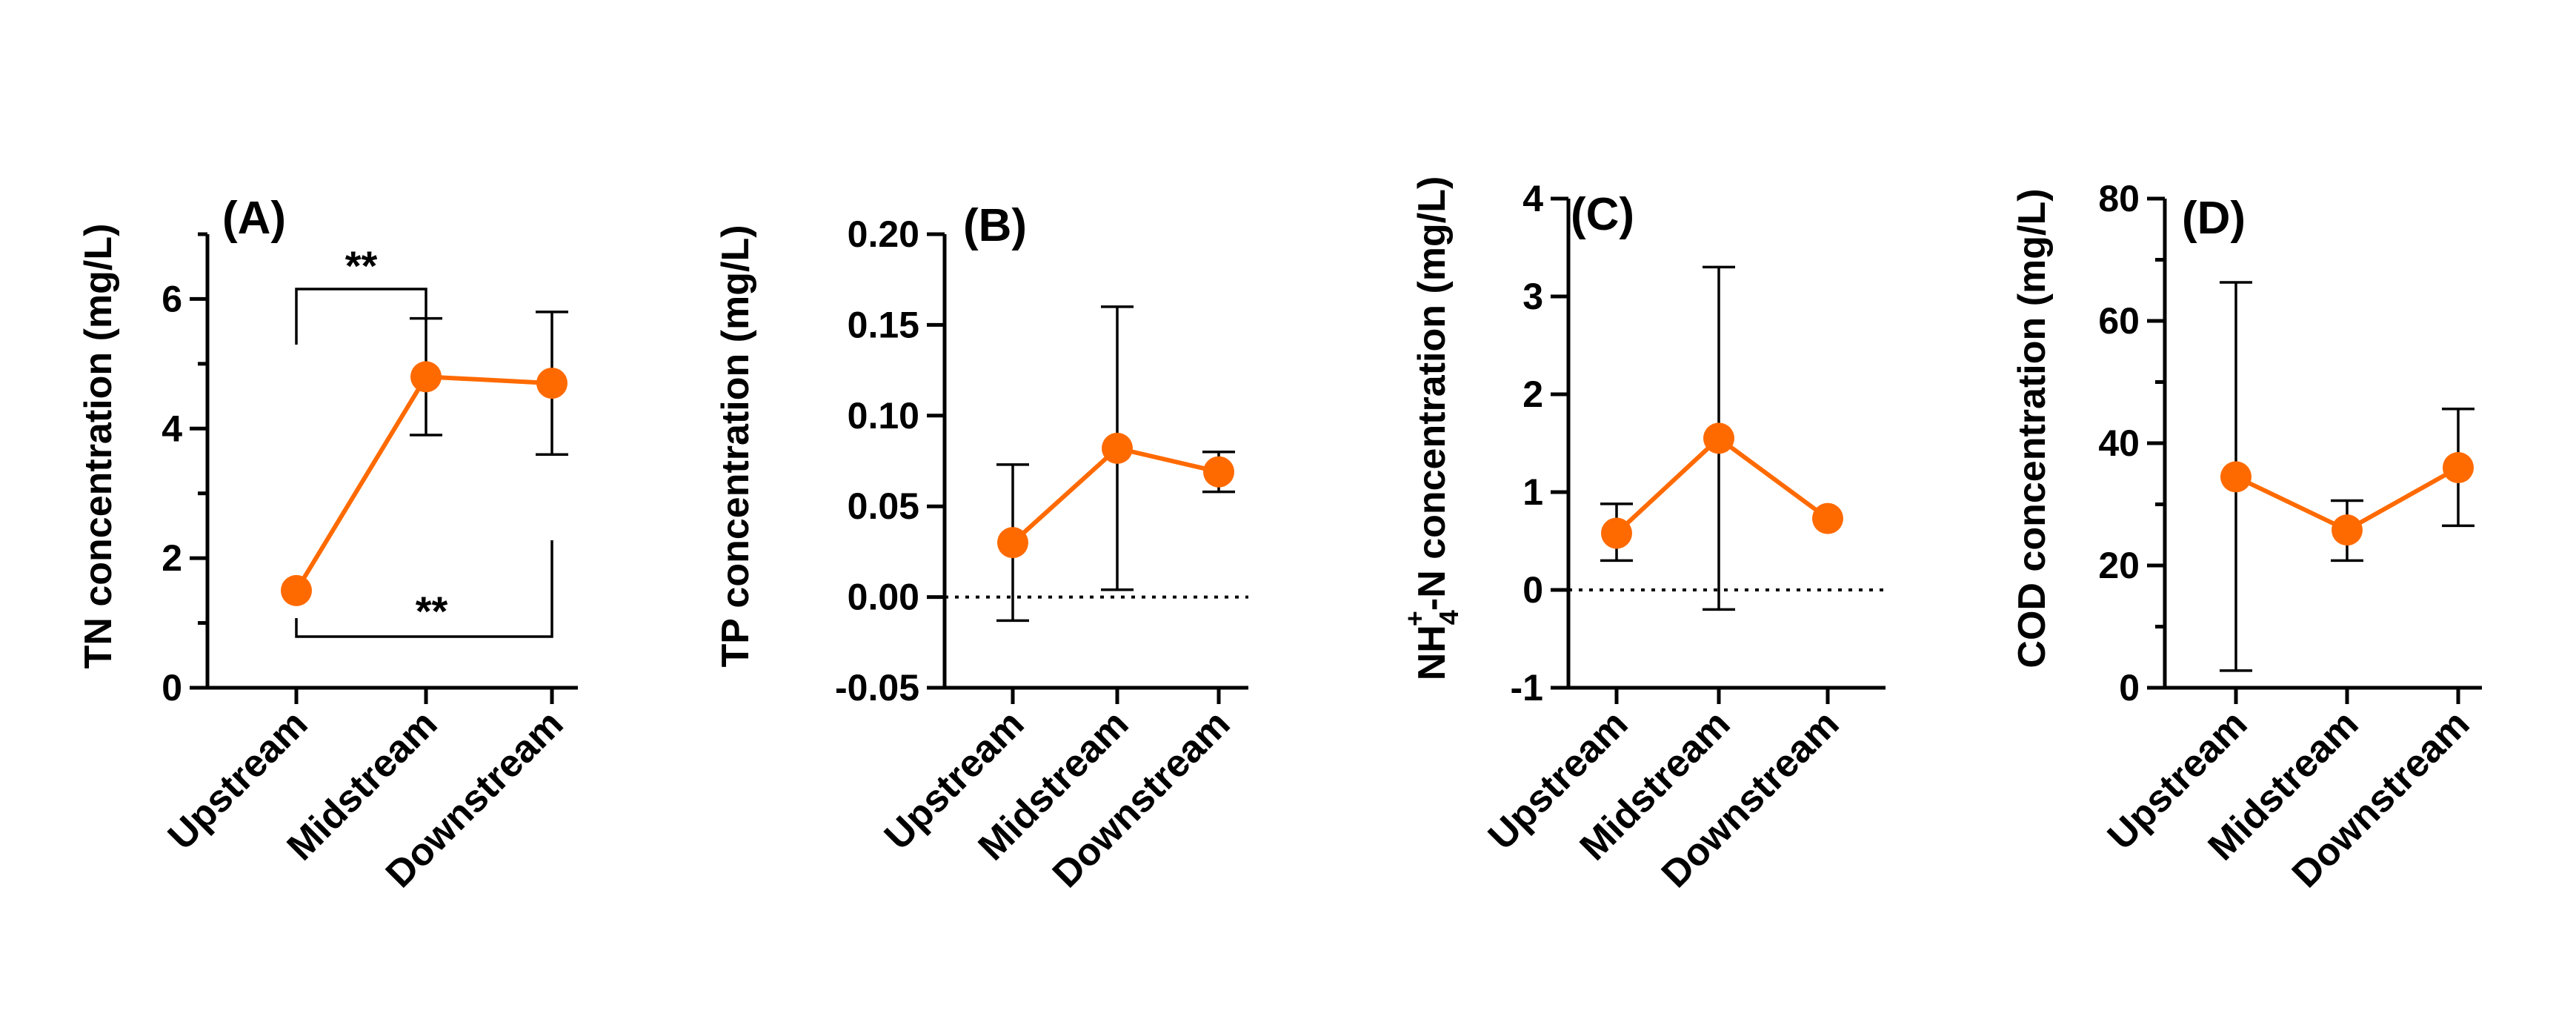 The height and width of the screenshot is (1022, 2576). What do you see at coordinates (883, 597) in the screenshot?
I see `y-tick-label: 0.00` at bounding box center [883, 597].